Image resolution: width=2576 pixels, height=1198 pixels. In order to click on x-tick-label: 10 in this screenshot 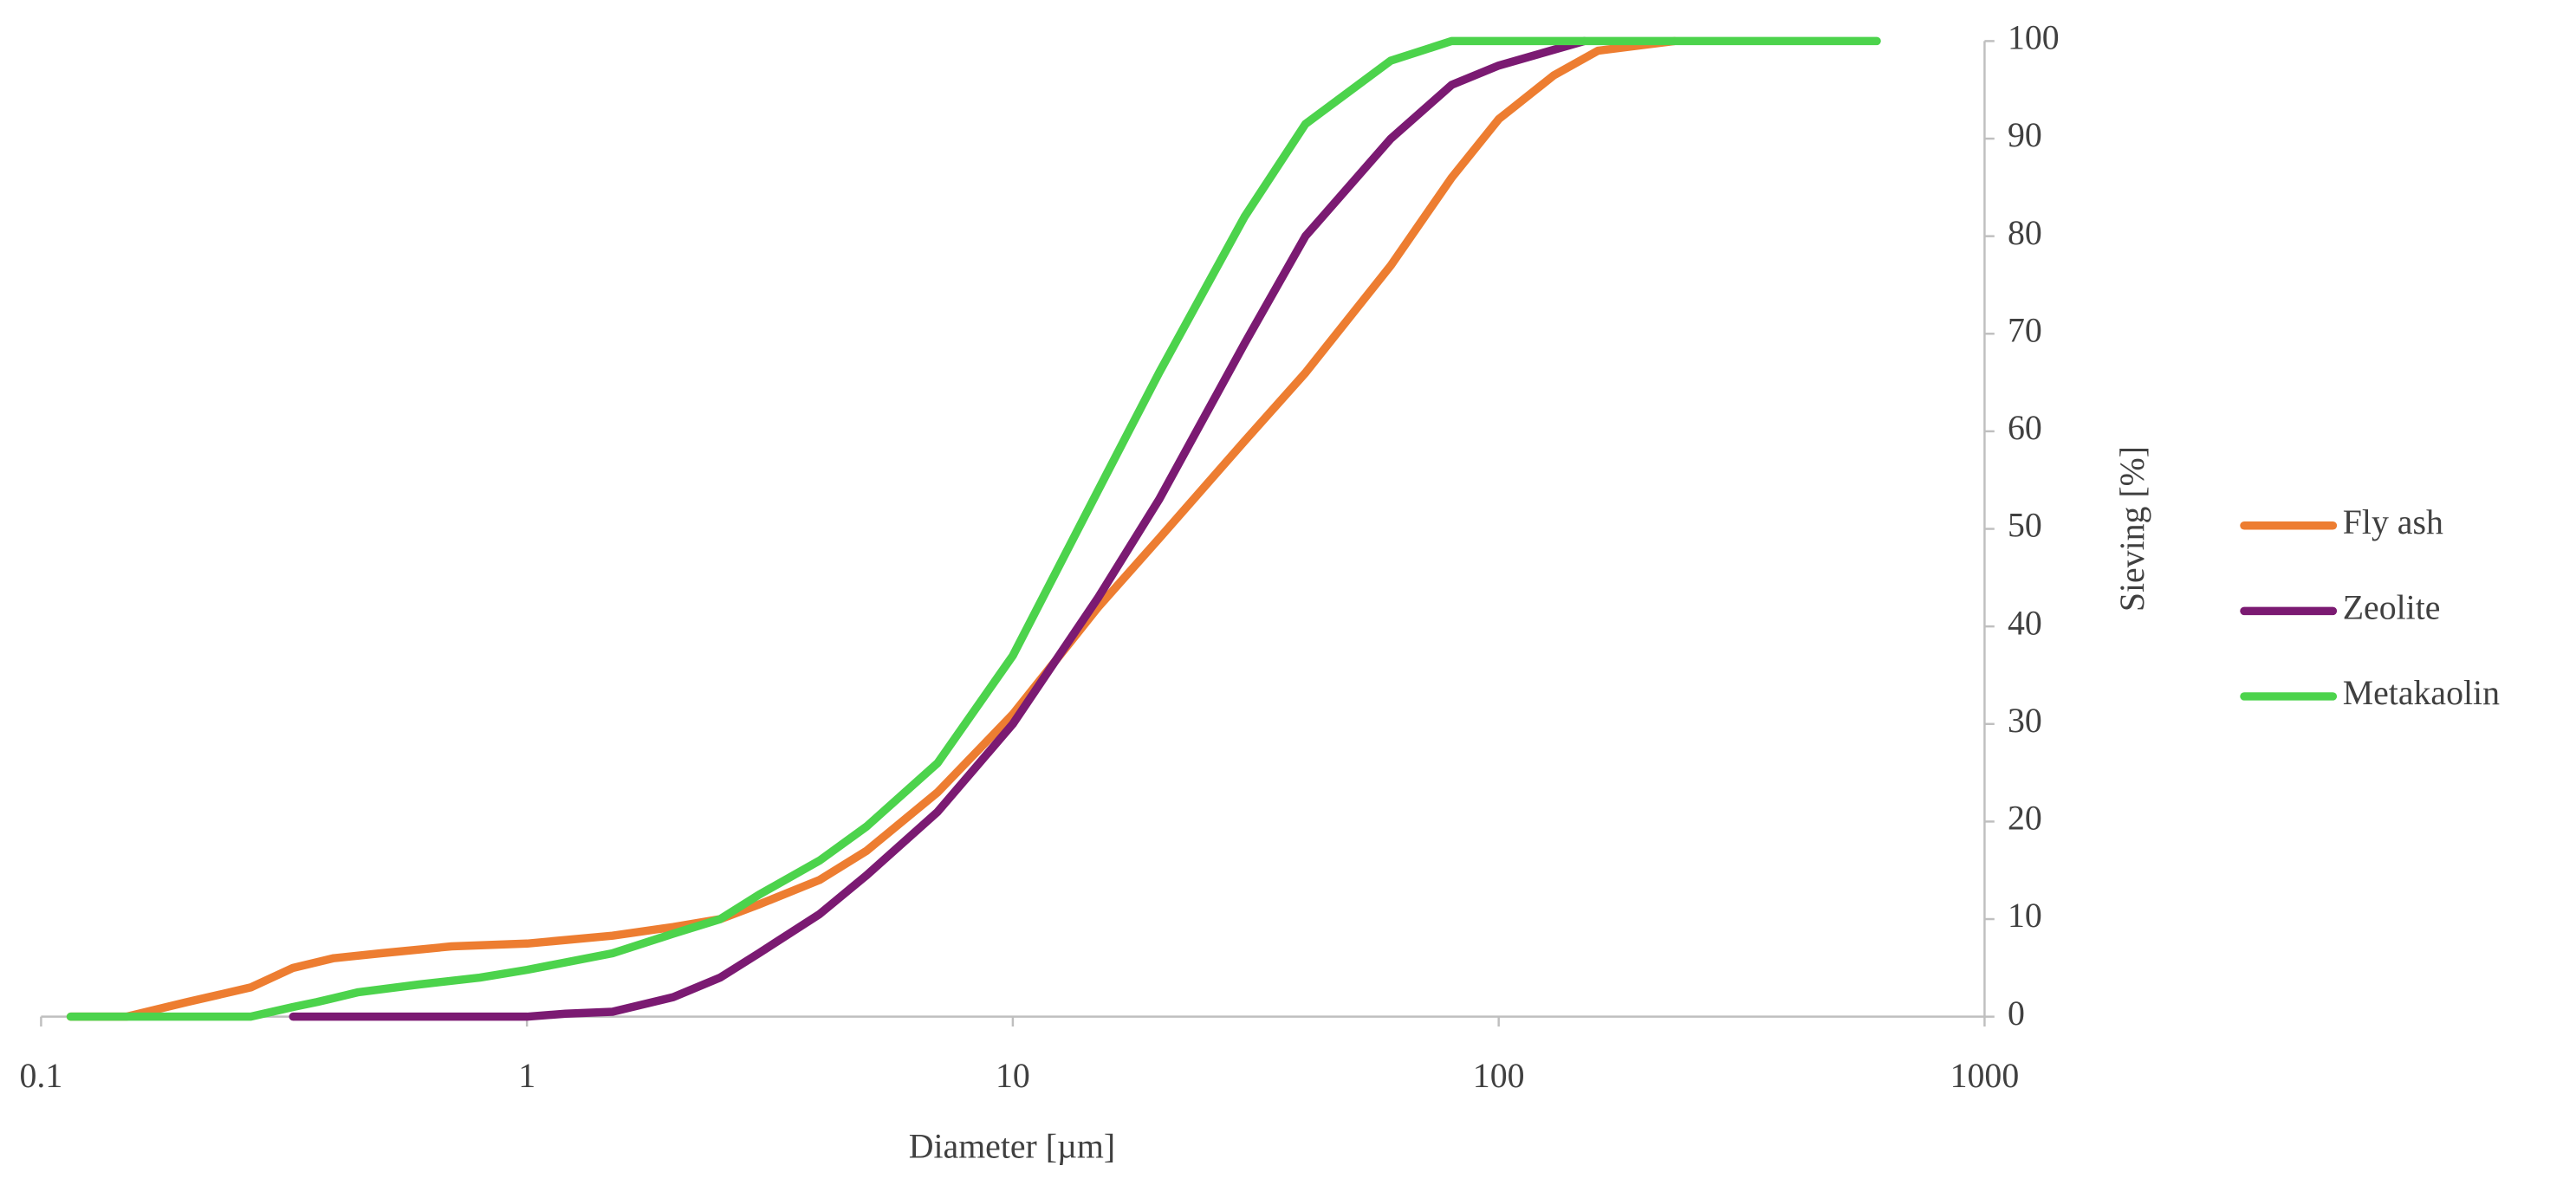, I will do `click(1013, 1076)`.